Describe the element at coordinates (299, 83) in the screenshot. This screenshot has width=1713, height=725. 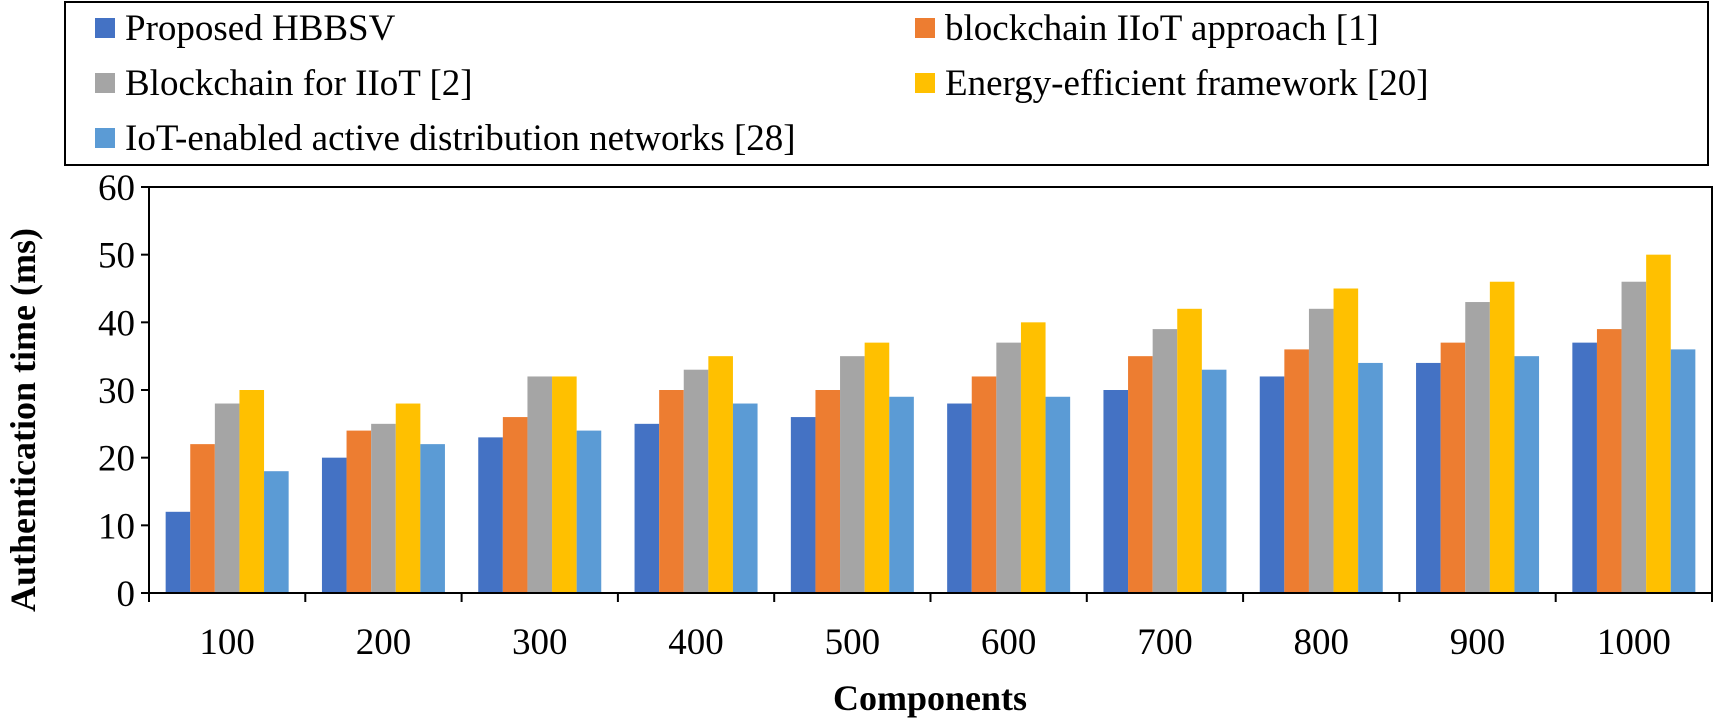
I see `legend-label-3: Blockchain for IIoT [2]` at that location.